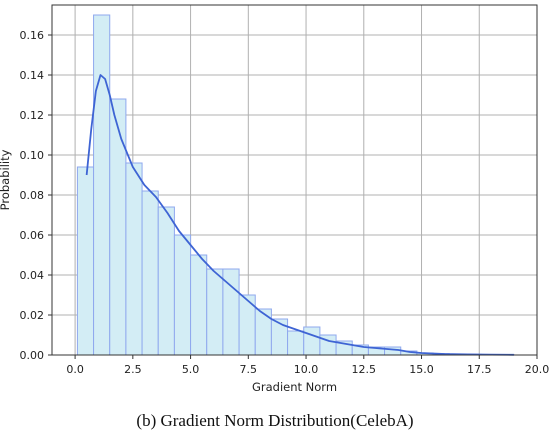 The image size is (550, 436). Describe the element at coordinates (133, 369) in the screenshot. I see `x-tick-label: 2.5` at that location.